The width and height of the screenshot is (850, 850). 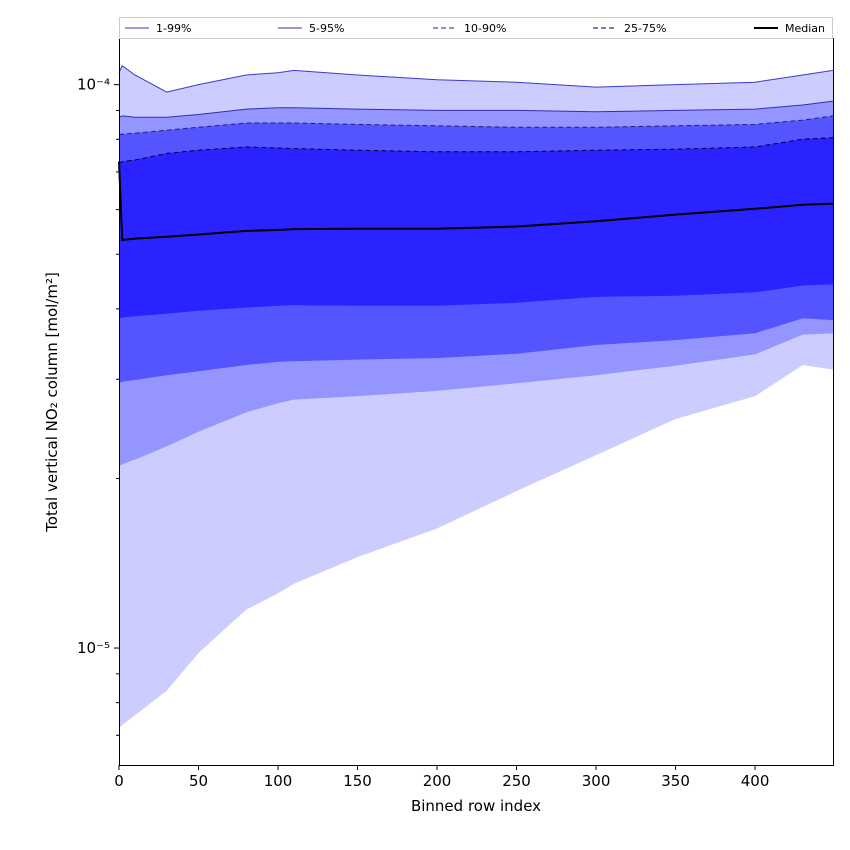 What do you see at coordinates (476, 125) in the screenshot?
I see `band-upper-edge-10-90%` at bounding box center [476, 125].